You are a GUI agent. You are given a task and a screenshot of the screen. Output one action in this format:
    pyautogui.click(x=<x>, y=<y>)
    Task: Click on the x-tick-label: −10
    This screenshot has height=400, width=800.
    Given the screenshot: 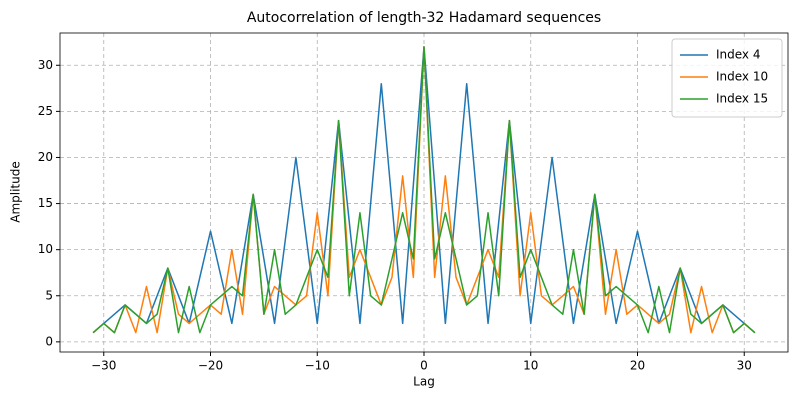 What is the action you would take?
    pyautogui.click(x=317, y=366)
    